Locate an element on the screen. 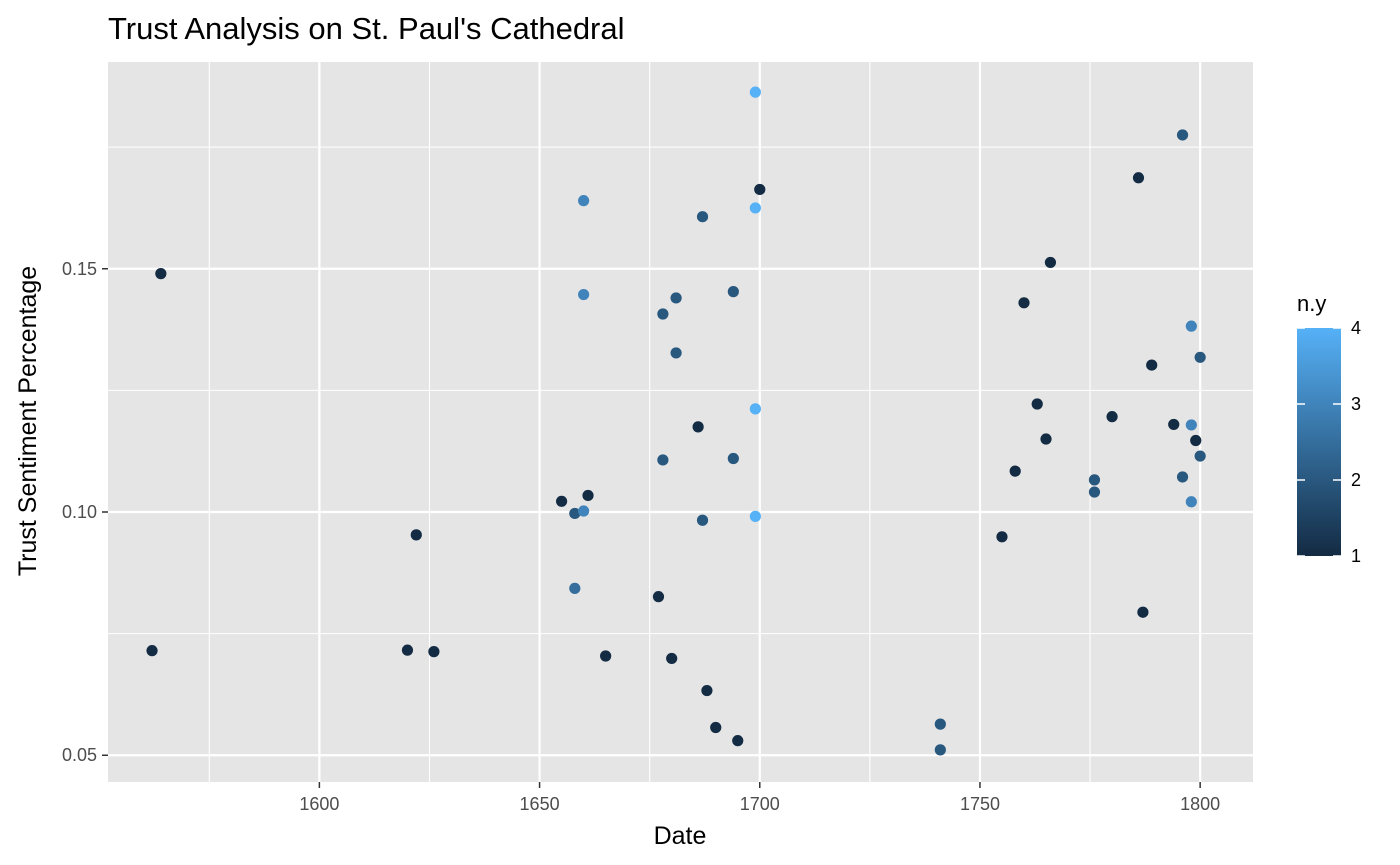  colorbar-tick-label: 1 is located at coordinates (1356, 556).